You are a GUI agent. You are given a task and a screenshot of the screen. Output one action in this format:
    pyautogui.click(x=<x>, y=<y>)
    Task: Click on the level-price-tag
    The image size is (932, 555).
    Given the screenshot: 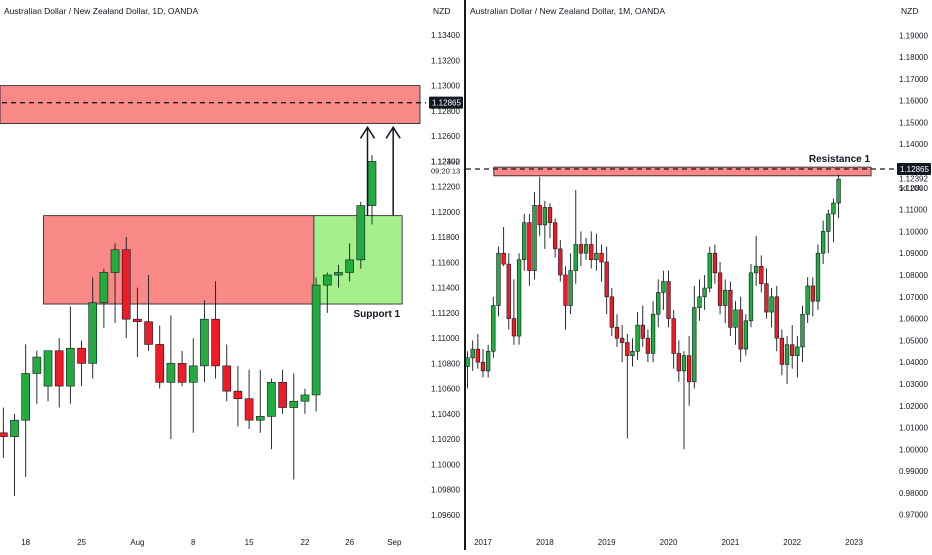 What is the action you would take?
    pyautogui.click(x=914, y=168)
    